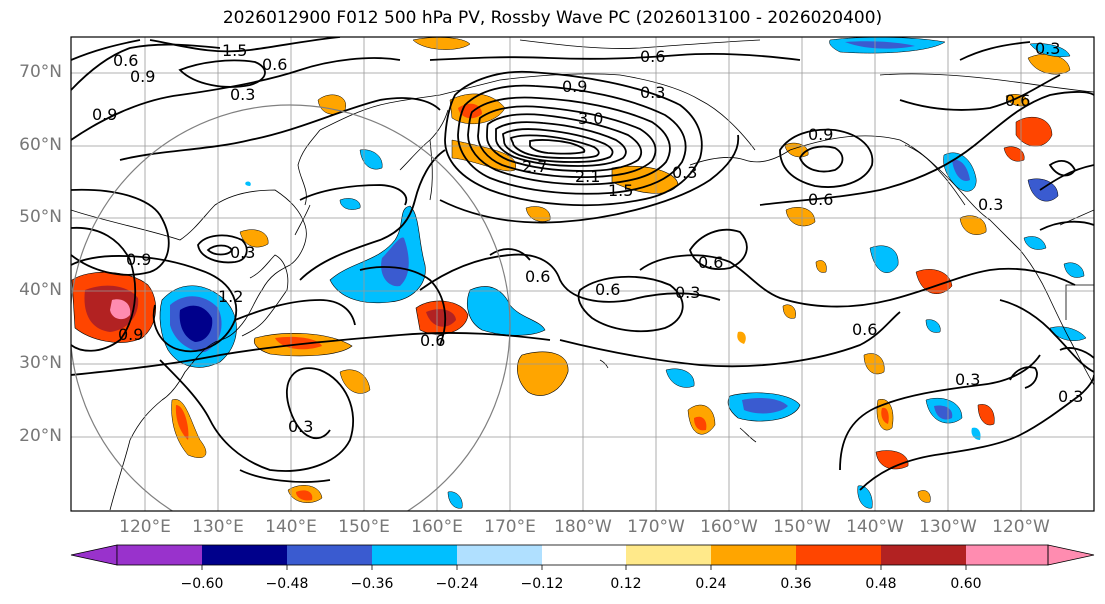 The height and width of the screenshot is (604, 1105). What do you see at coordinates (510, 527) in the screenshot?
I see `lon-label: 170°E` at bounding box center [510, 527].